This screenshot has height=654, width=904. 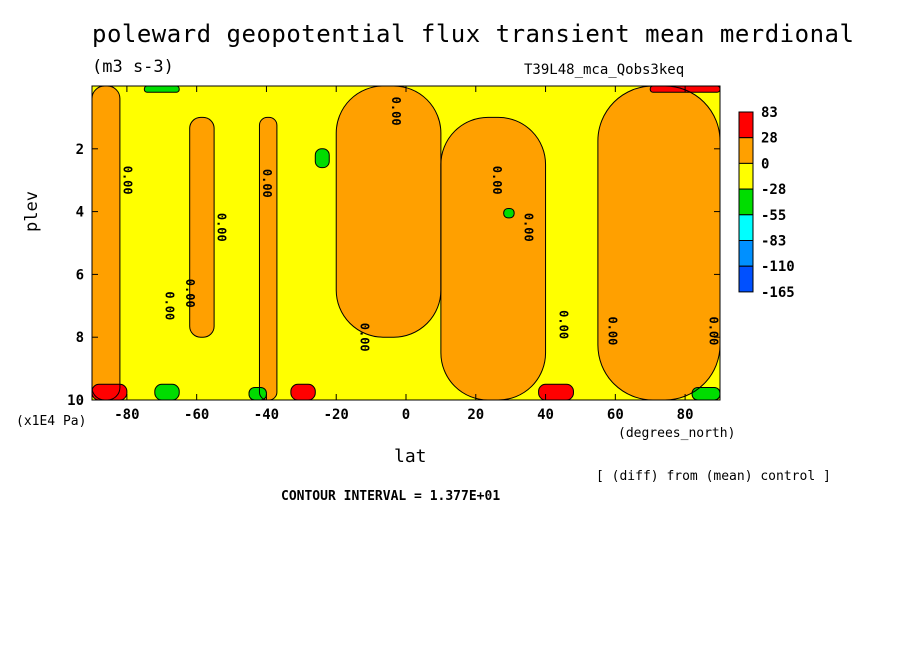 What do you see at coordinates (126, 415) in the screenshot?
I see `x-tick-label-0: -80` at bounding box center [126, 415].